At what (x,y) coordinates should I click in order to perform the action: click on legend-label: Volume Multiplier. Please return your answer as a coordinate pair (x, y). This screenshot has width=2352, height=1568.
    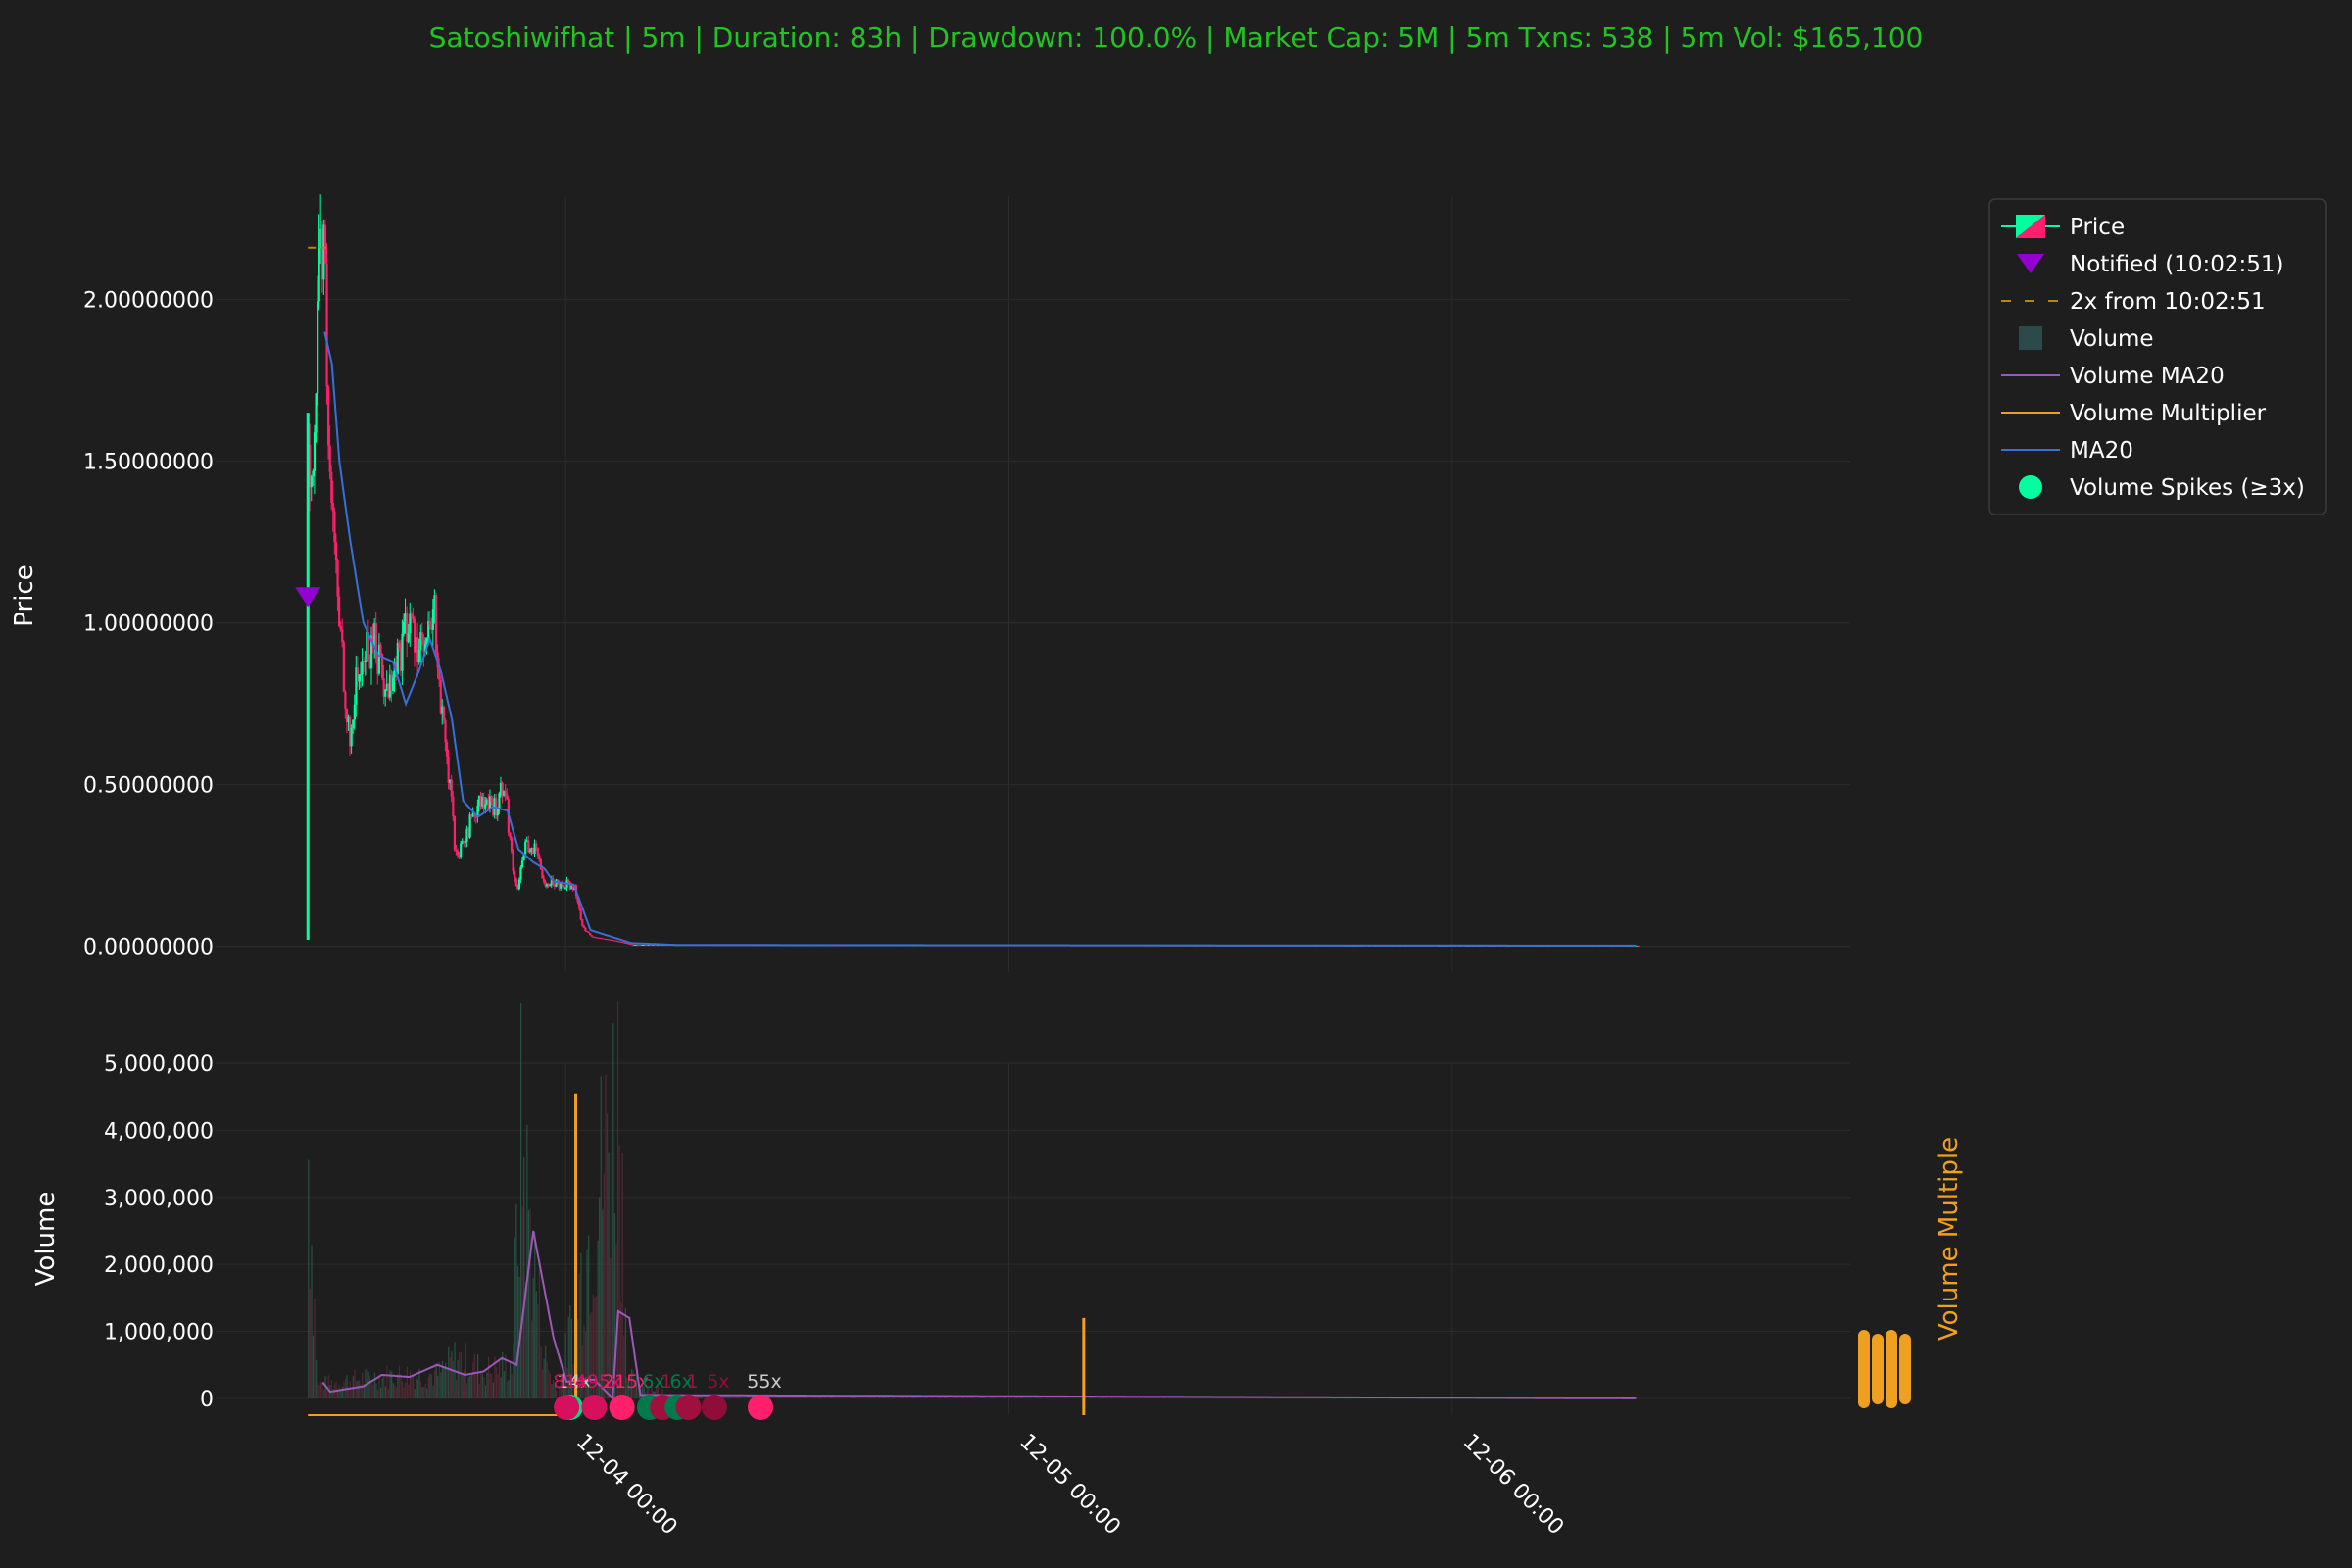
    Looking at the image, I should click on (2168, 413).